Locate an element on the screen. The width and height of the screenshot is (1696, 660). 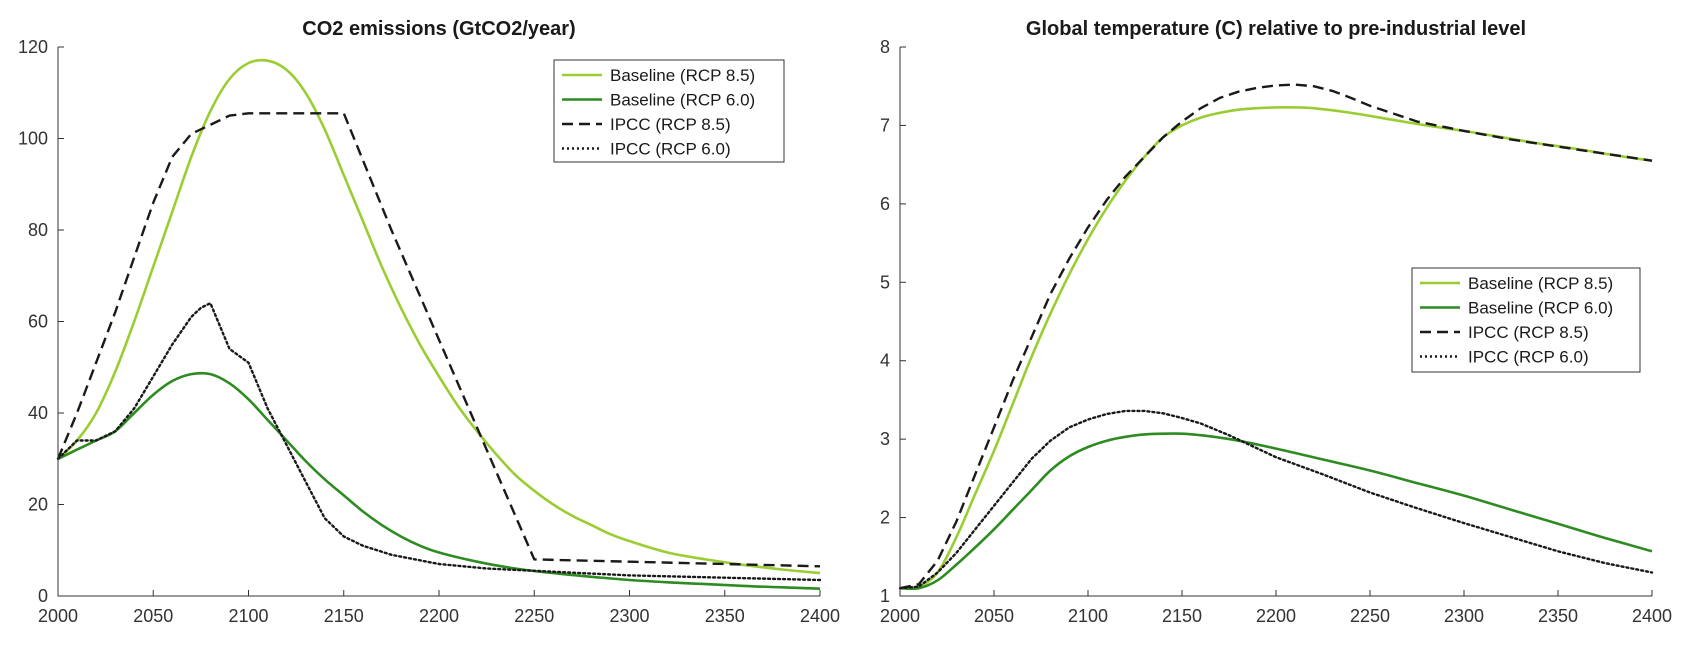
y-tick-label: 5 is located at coordinates (885, 282).